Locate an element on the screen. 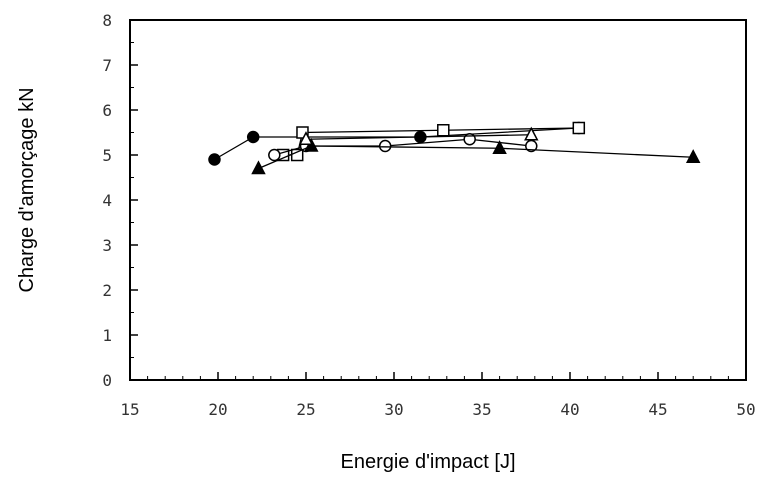 Image resolution: width=766 pixels, height=480 pixels. y-tick-label: 4 is located at coordinates (107, 200).